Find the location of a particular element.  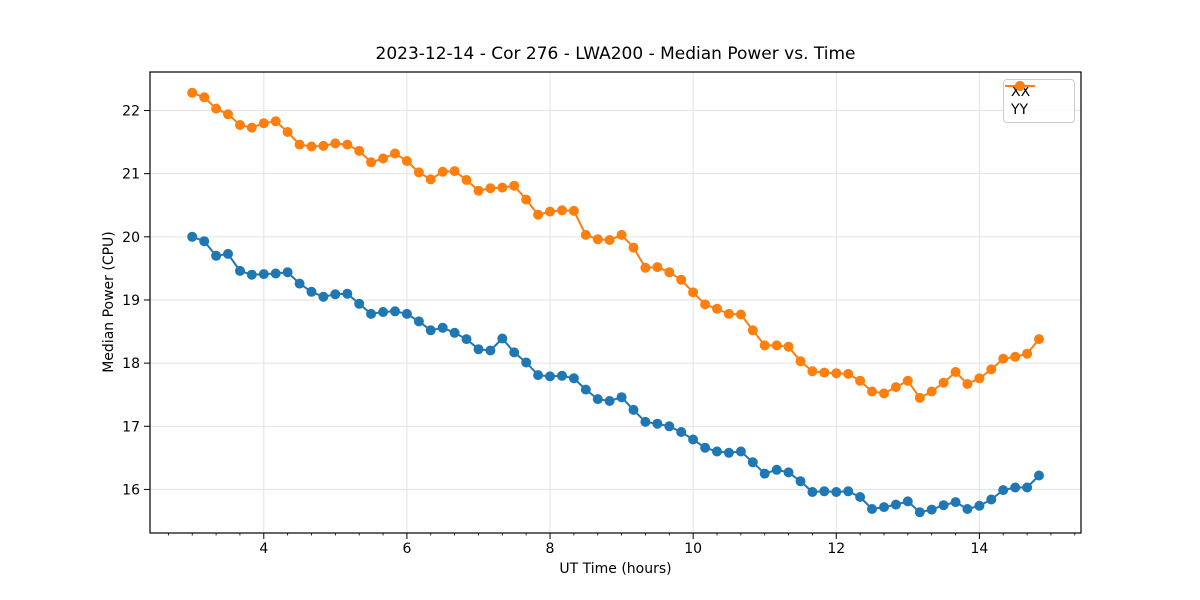

legend: XX YY is located at coordinates (1039, 101).